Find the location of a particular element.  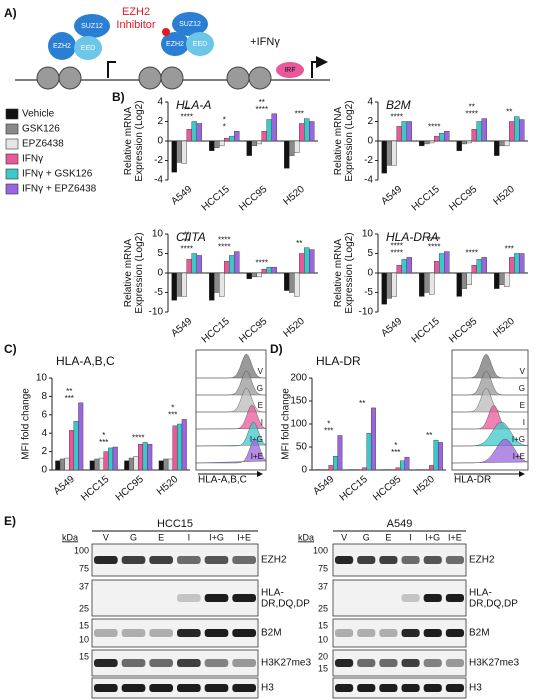

significance-label: ** is located at coordinates (509, 112).